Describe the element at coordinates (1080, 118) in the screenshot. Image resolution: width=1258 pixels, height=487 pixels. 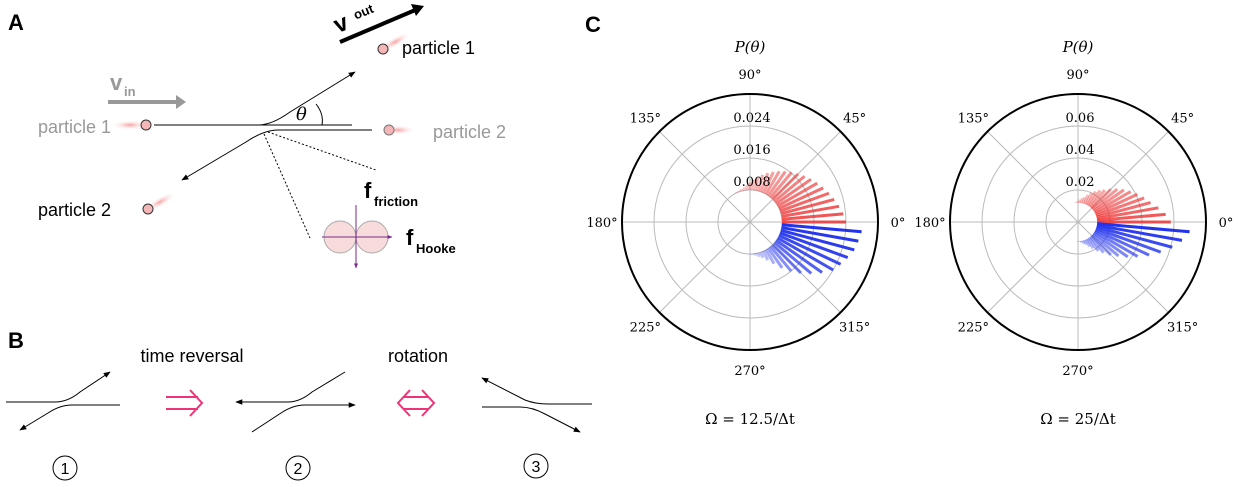
I see `r-tick-label: 0.06` at that location.